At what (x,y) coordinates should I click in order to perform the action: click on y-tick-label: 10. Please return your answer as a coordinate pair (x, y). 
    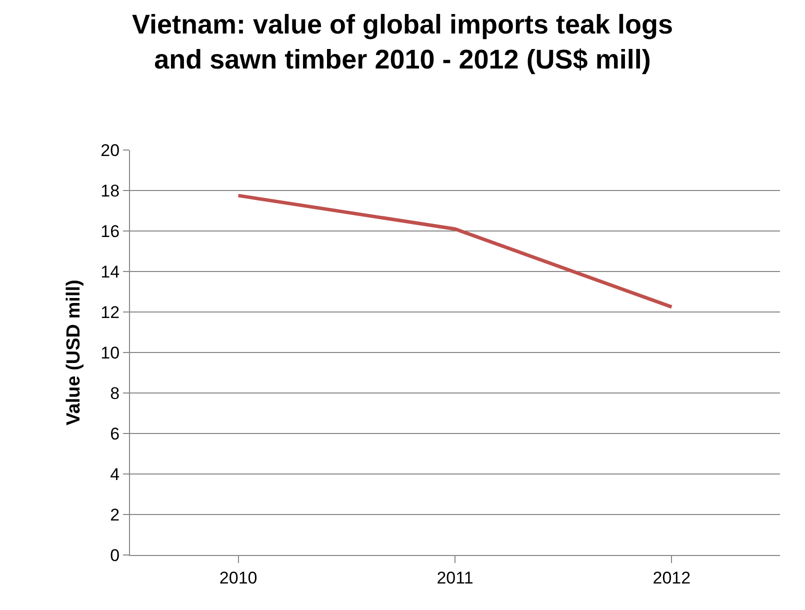
    Looking at the image, I should click on (110, 352).